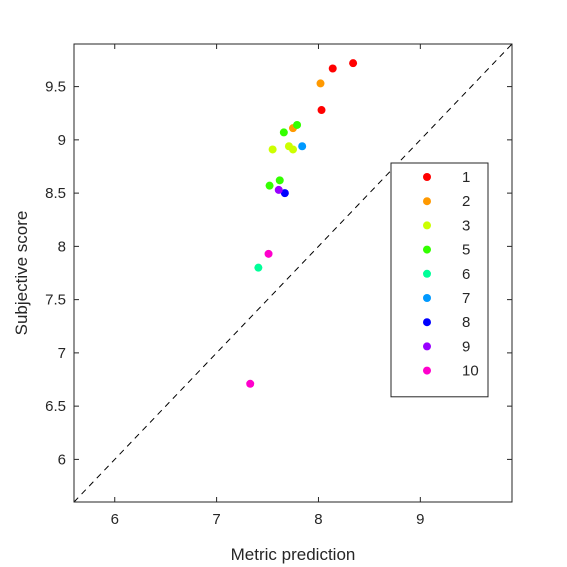  I want to click on legend-label-9: 9, so click(466, 346).